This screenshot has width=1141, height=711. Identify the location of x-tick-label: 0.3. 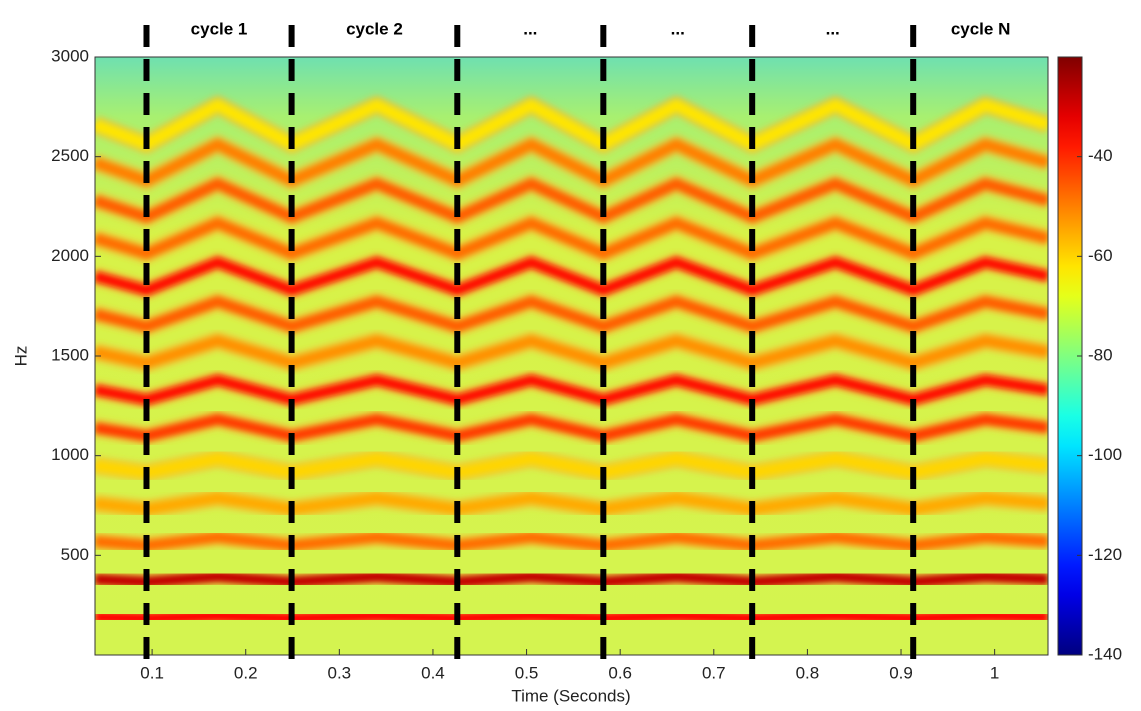
(340, 672).